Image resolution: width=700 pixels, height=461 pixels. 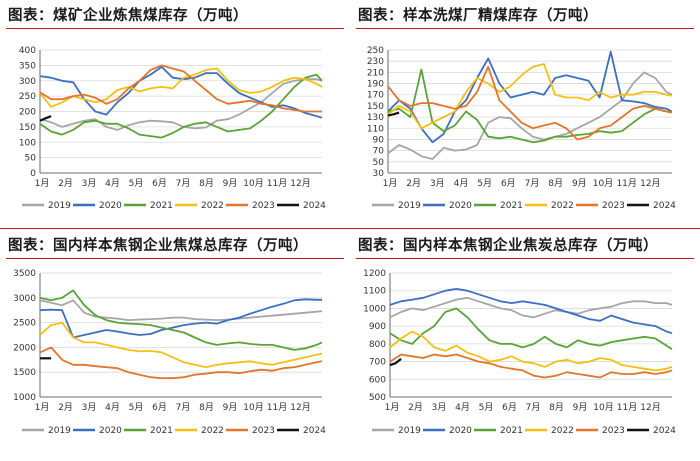 What do you see at coordinates (128, 16) in the screenshot?
I see `chart-title: 图表：煤矿企业炼焦煤库存（万吨）` at bounding box center [128, 16].